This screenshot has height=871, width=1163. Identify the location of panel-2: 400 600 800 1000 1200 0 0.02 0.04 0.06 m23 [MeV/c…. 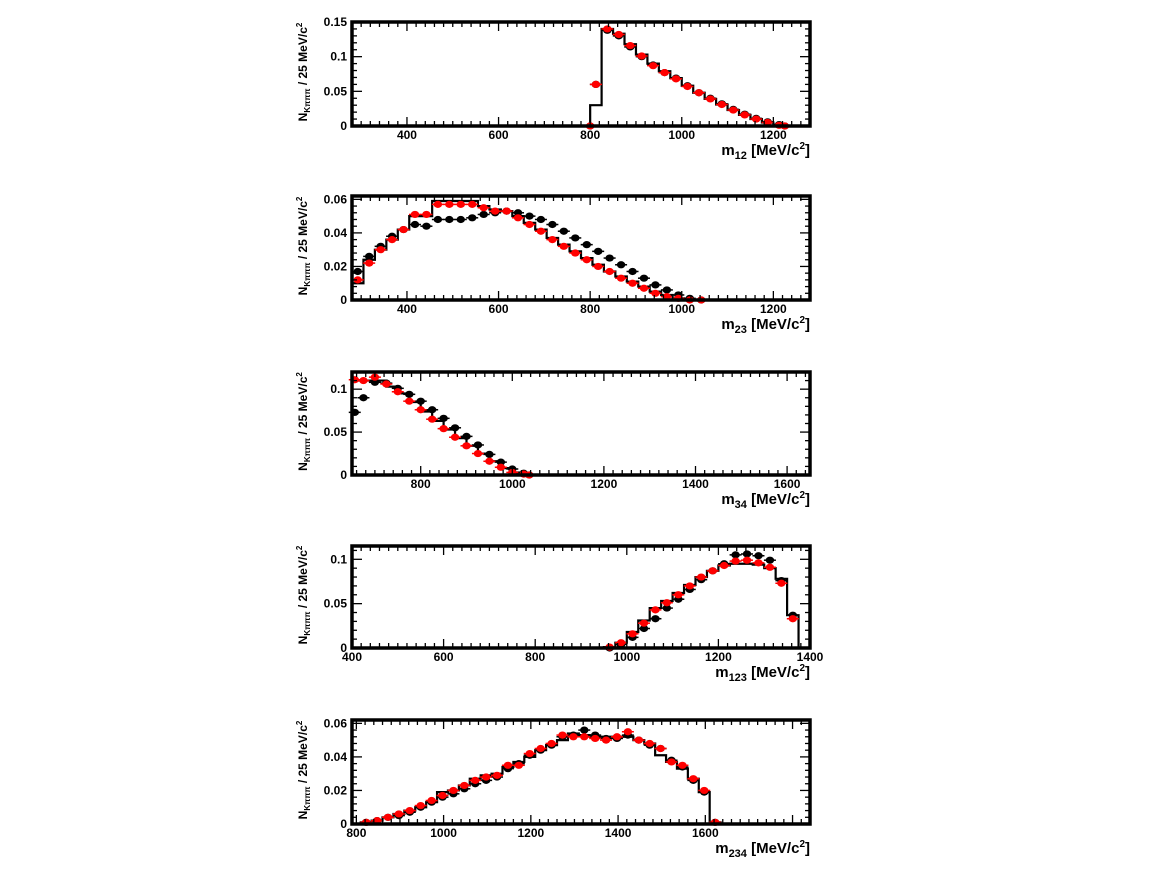
(553, 264).